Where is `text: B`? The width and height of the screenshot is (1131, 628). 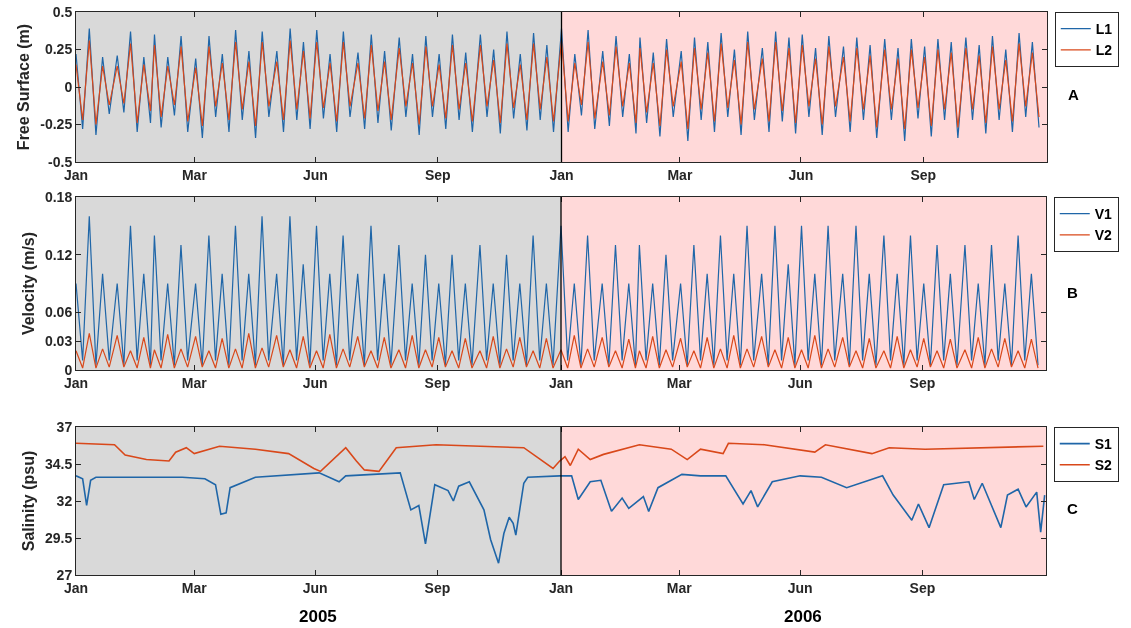 text: B is located at coordinates (1072, 292).